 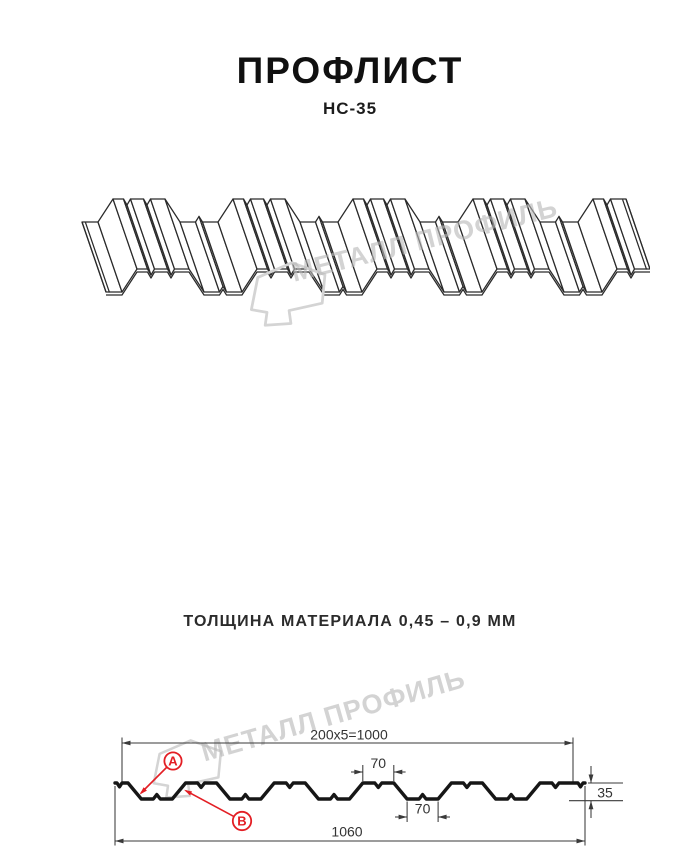 What do you see at coordinates (241, 821) in the screenshot?
I see `callout-b-label: B` at bounding box center [241, 821].